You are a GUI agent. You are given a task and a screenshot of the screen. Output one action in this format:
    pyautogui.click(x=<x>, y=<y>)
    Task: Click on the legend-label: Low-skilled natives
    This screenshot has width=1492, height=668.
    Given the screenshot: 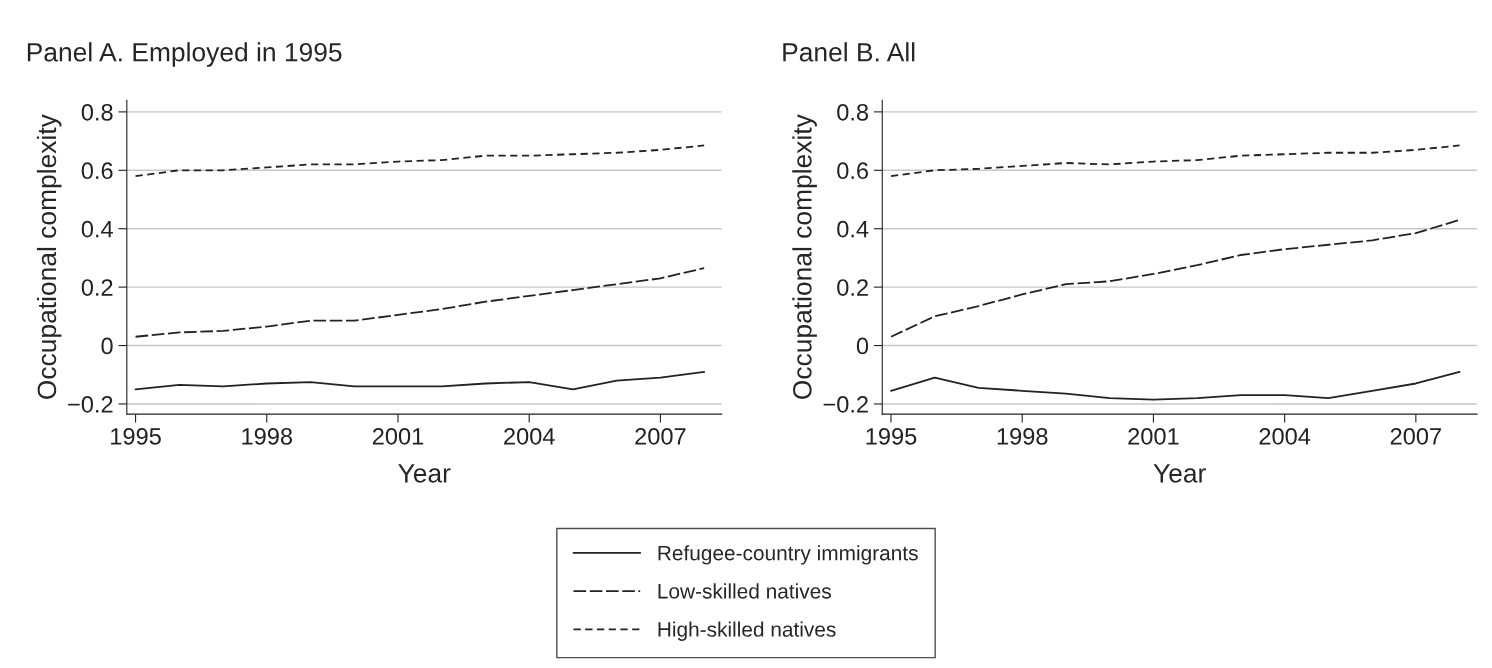 What is the action you would take?
    pyautogui.click(x=744, y=591)
    